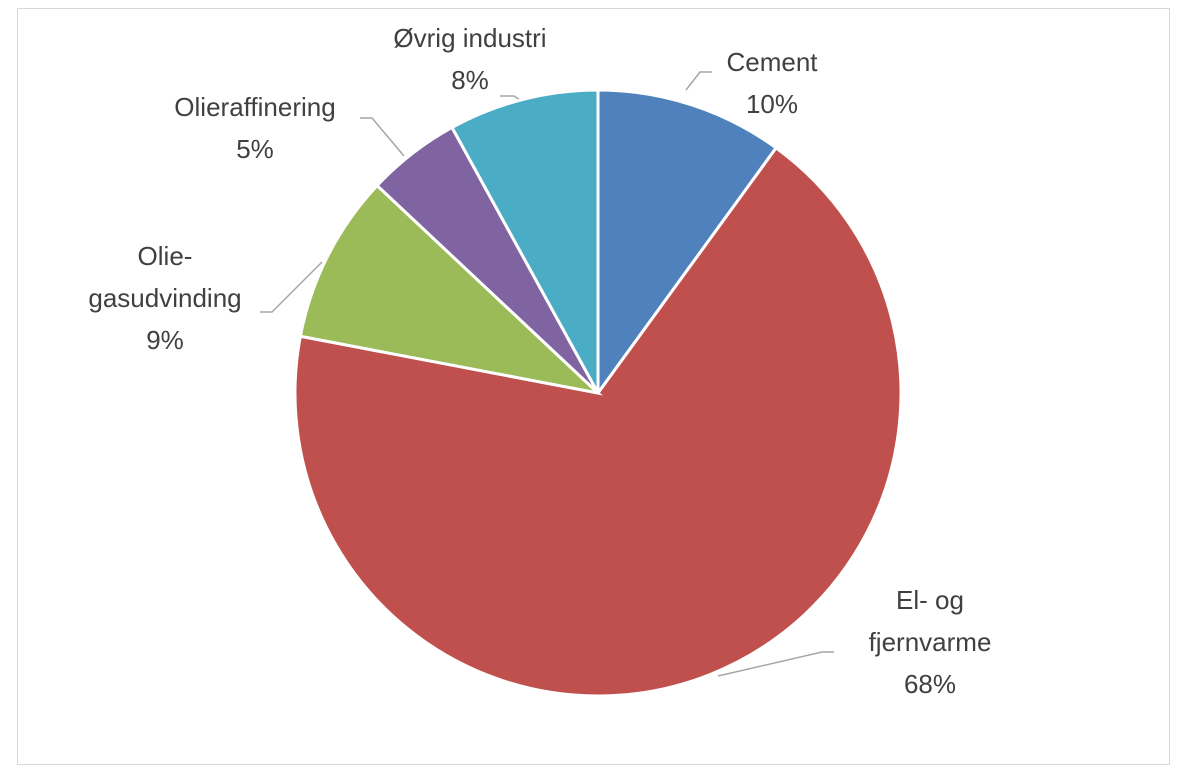  I want to click on category-label: Olieraffinering, so click(255, 107).